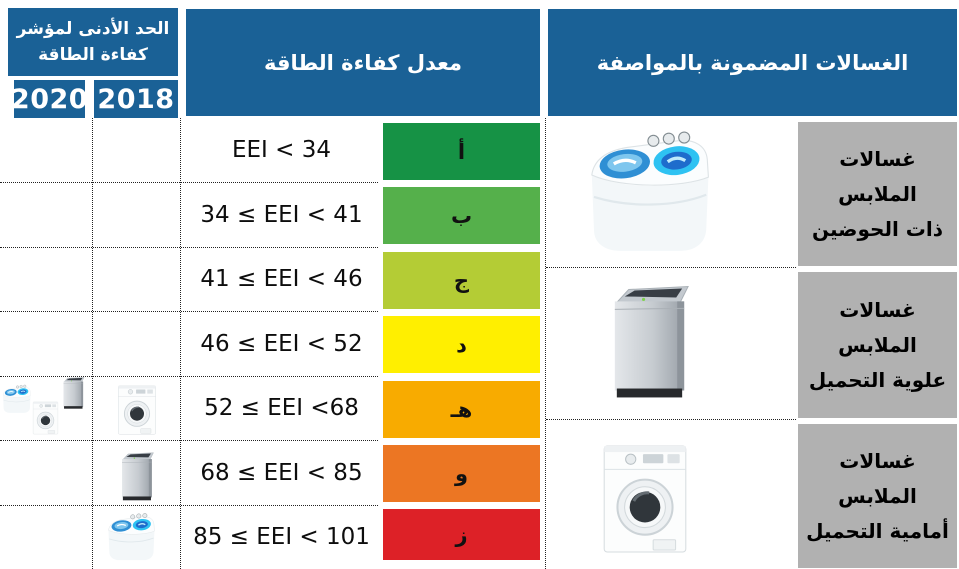 The image size is (959, 569). What do you see at coordinates (281, 150) in the screenshot?
I see `eei-range: EEI < 34` at bounding box center [281, 150].